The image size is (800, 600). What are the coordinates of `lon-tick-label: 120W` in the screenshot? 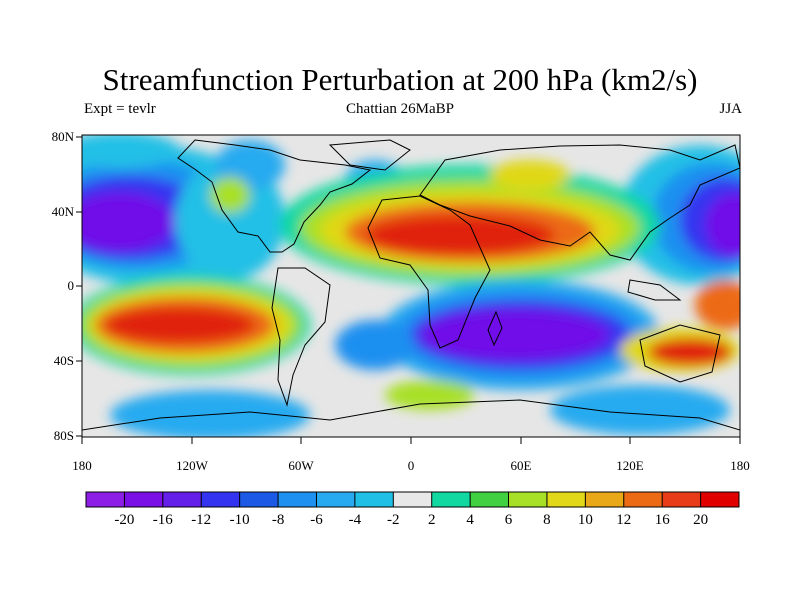 It's located at (192, 465).